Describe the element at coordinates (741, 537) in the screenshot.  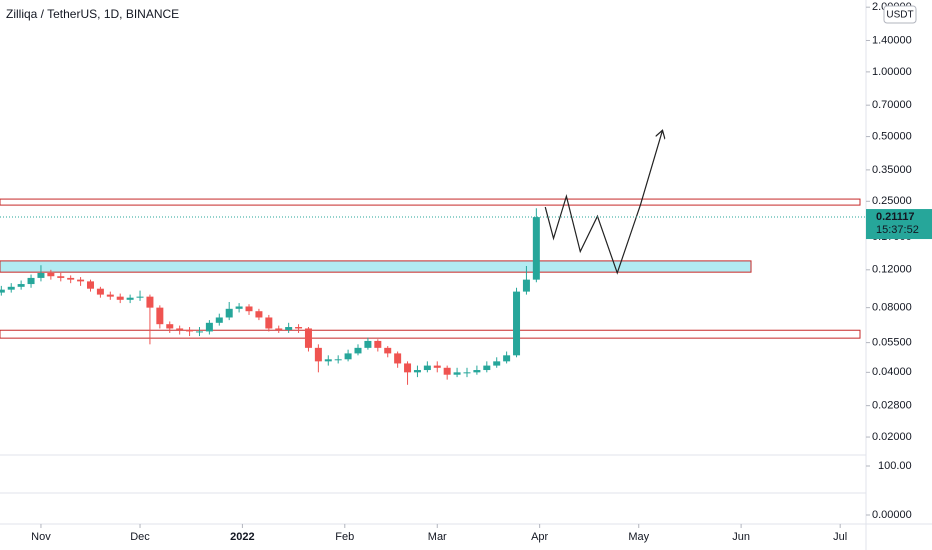
I see `x-tick-label: Jun` at that location.